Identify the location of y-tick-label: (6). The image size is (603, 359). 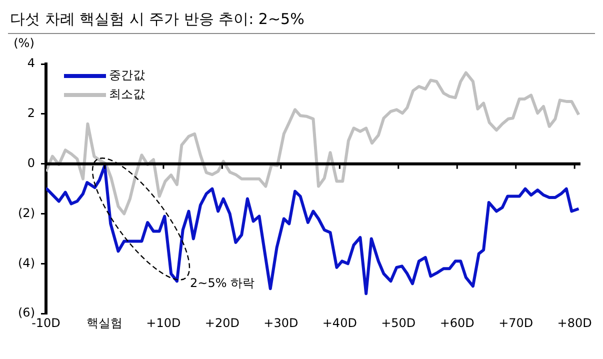
(26, 313).